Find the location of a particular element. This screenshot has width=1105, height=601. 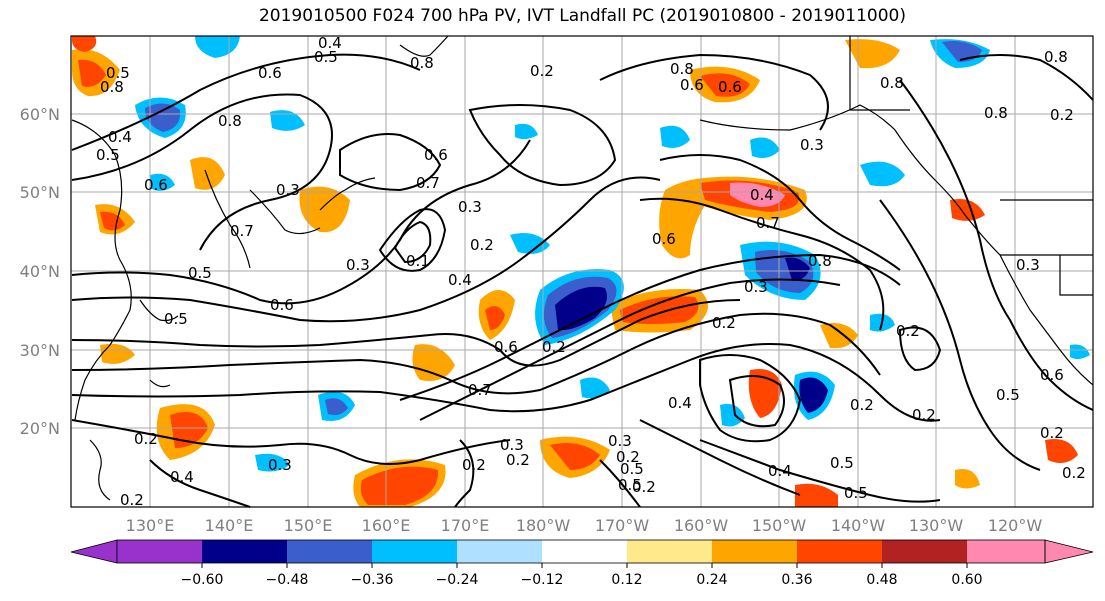

lon-label: 180°W is located at coordinates (543, 525).